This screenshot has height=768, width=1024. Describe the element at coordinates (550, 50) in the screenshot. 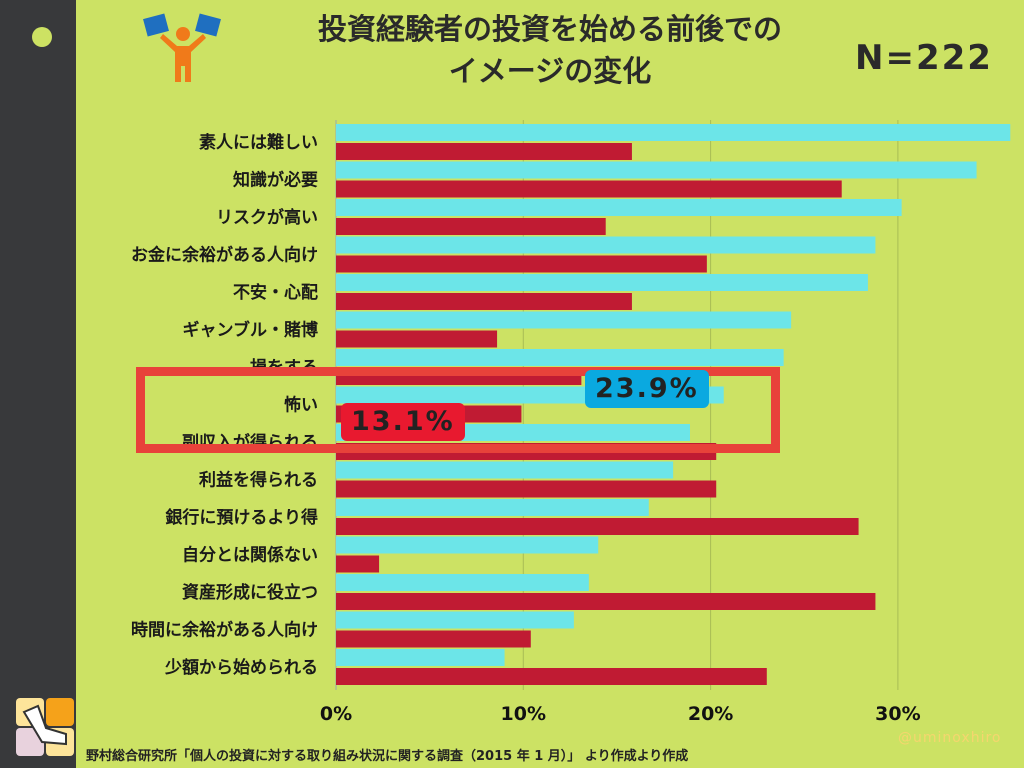

I see `chart-title: 投資経験者の投資を始める前後での イメージの変化` at that location.